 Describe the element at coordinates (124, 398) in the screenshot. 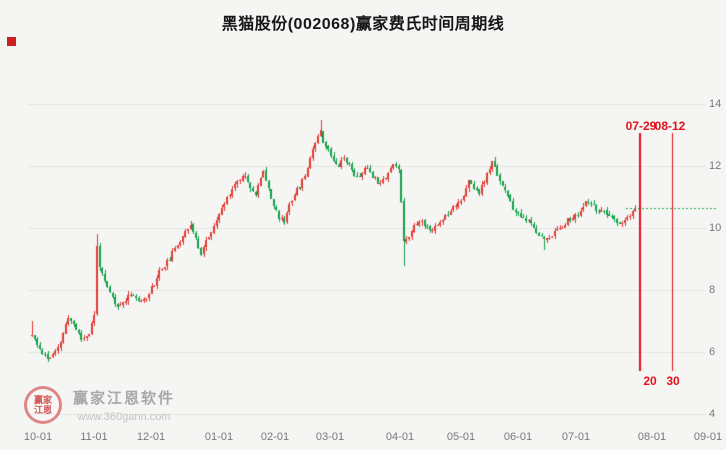

I see `watermark-brand-text: 赢家江恩软件` at that location.